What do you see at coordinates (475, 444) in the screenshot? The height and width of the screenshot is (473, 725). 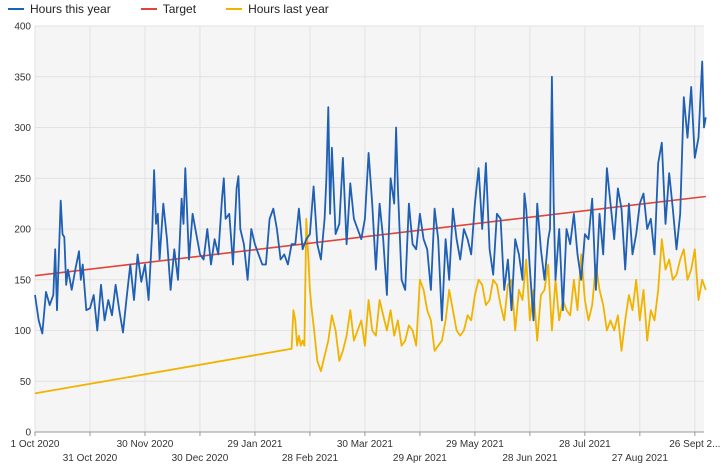 I see `x-tick-label: 29 May 2021` at bounding box center [475, 444].